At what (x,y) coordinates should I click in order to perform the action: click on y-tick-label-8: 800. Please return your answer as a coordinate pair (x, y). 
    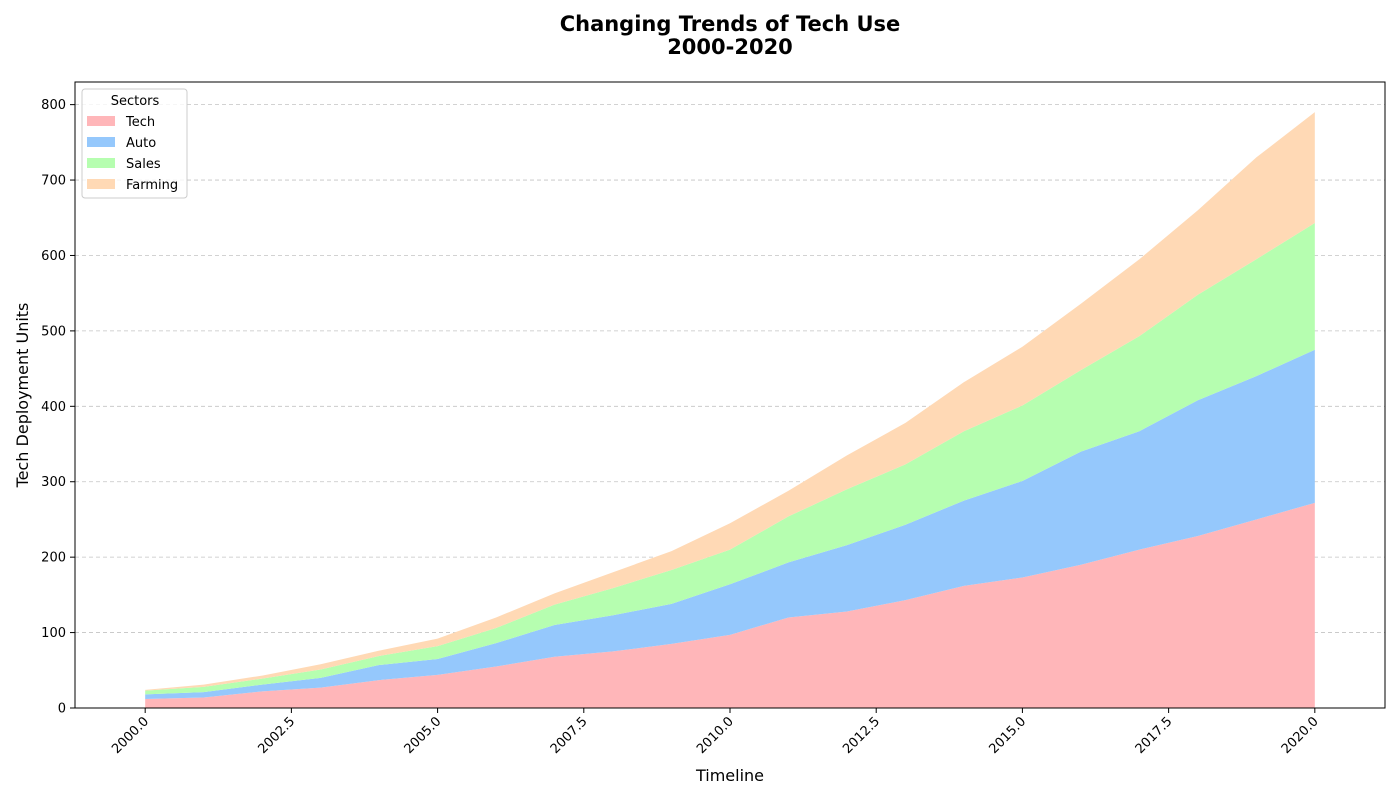
    Looking at the image, I should click on (53, 105).